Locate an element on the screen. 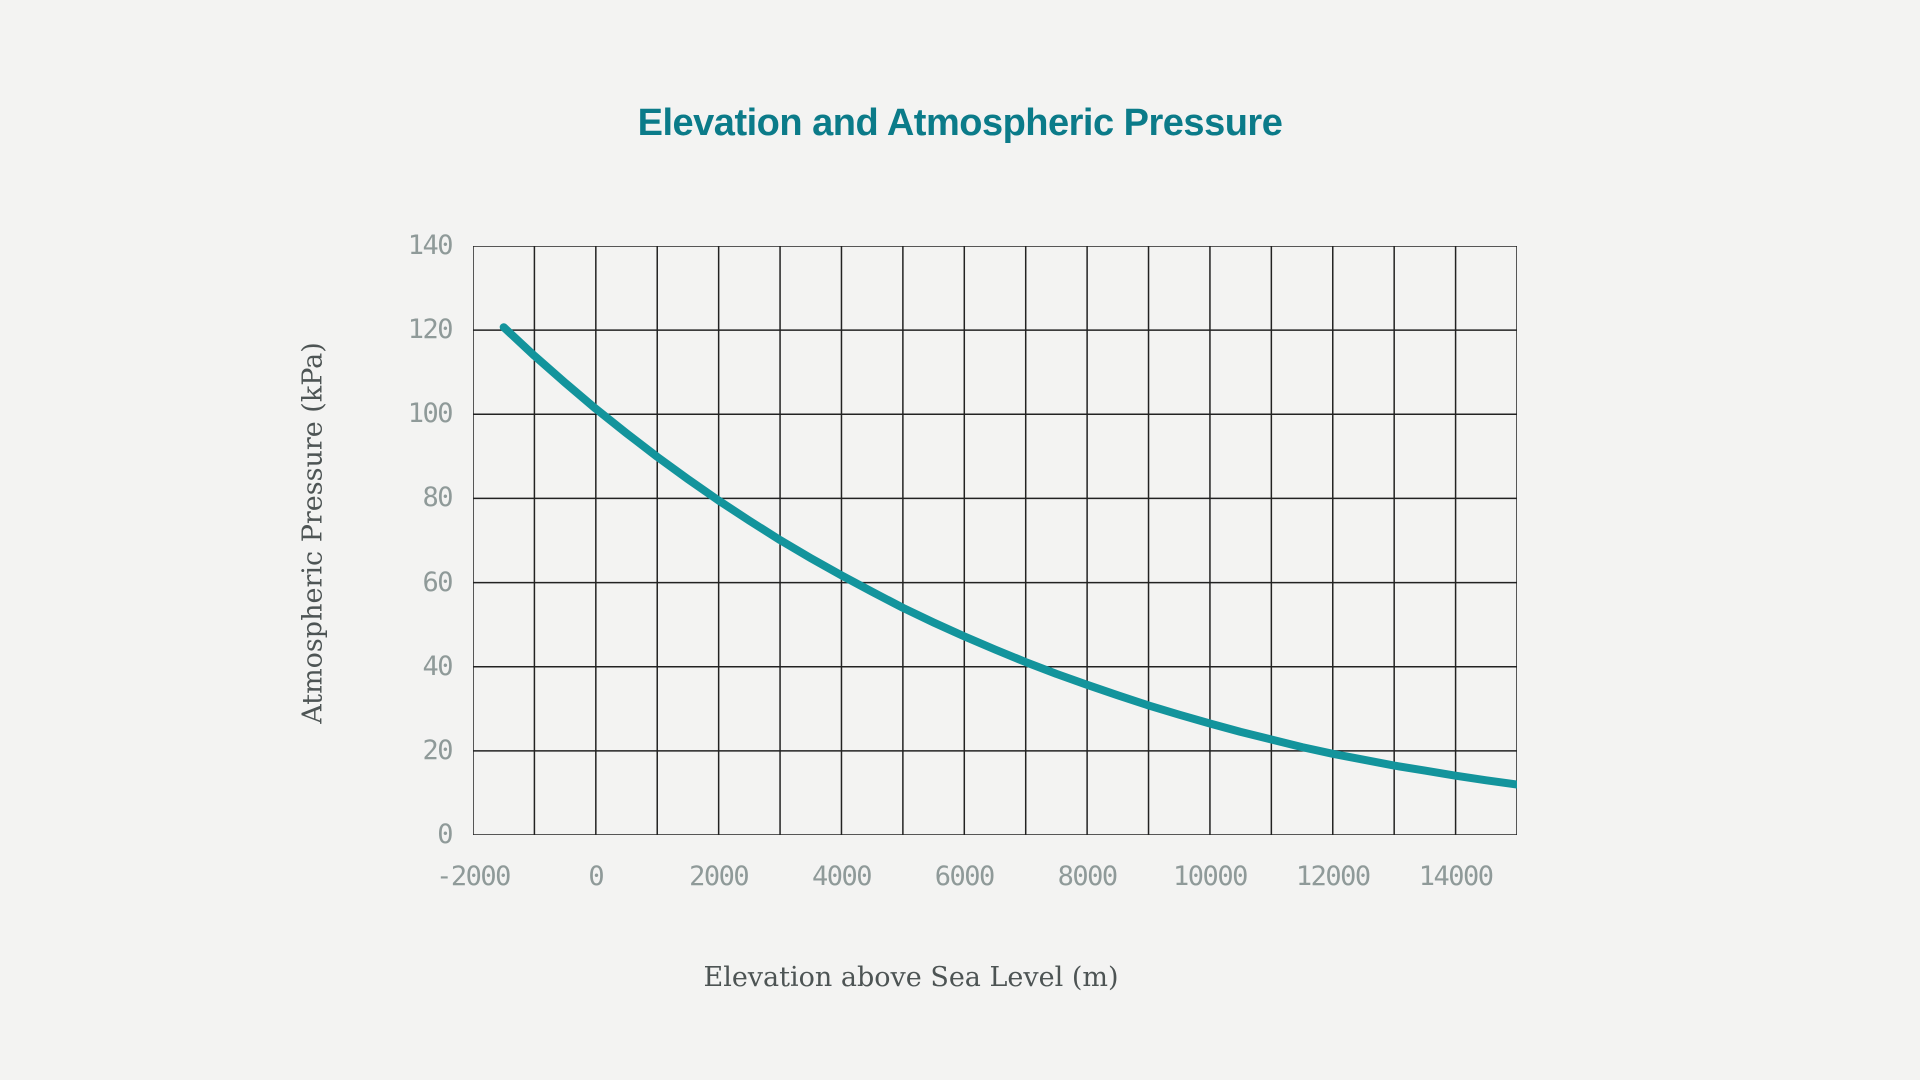 The image size is (1920, 1080). x-tick-label: 10000 is located at coordinates (1210, 876).